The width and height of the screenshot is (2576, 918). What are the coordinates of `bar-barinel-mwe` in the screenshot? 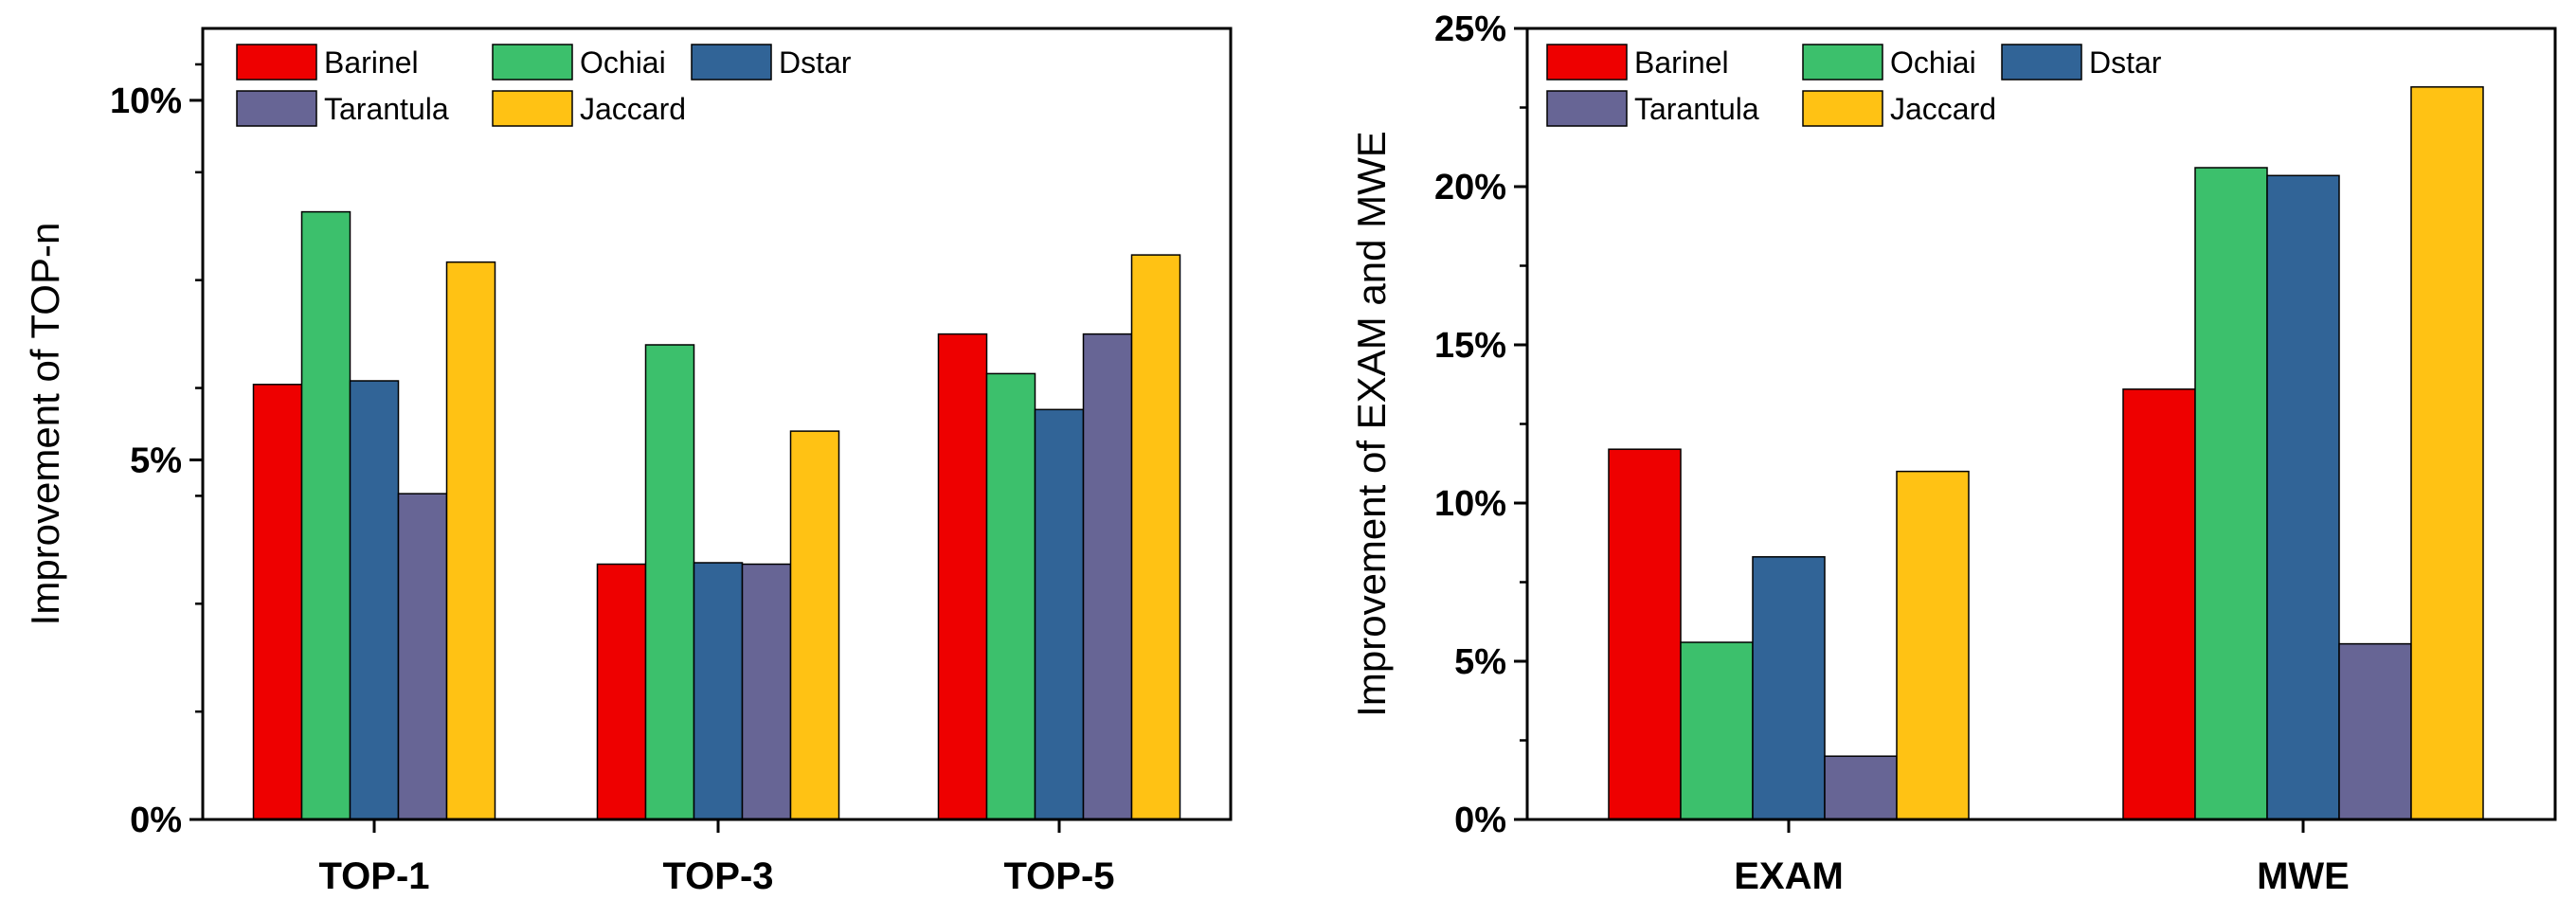 It's located at (2159, 604).